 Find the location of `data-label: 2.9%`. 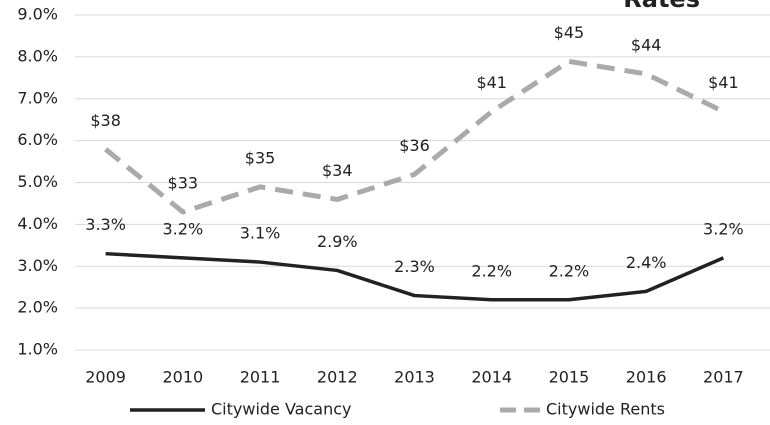

data-label: 2.9% is located at coordinates (337, 241).